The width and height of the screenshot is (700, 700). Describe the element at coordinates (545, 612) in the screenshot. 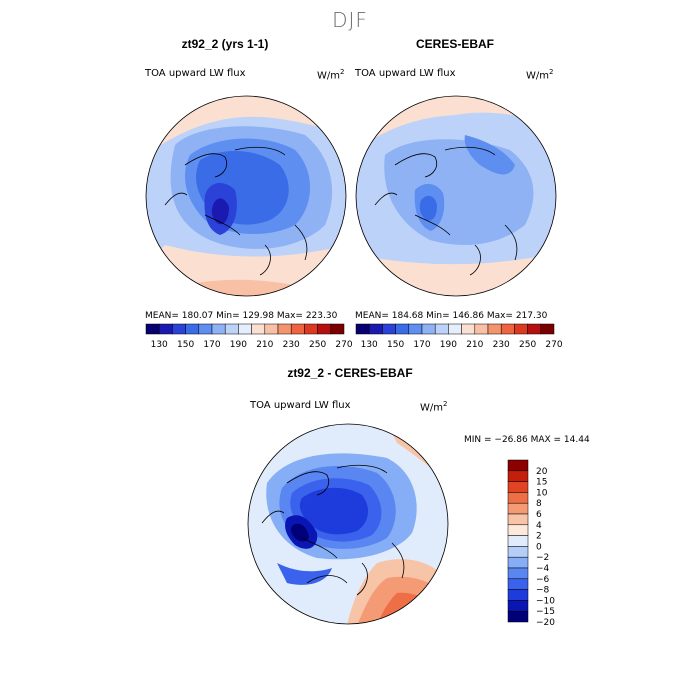

I see `panel-3-colorbar-tick-label: −15` at that location.